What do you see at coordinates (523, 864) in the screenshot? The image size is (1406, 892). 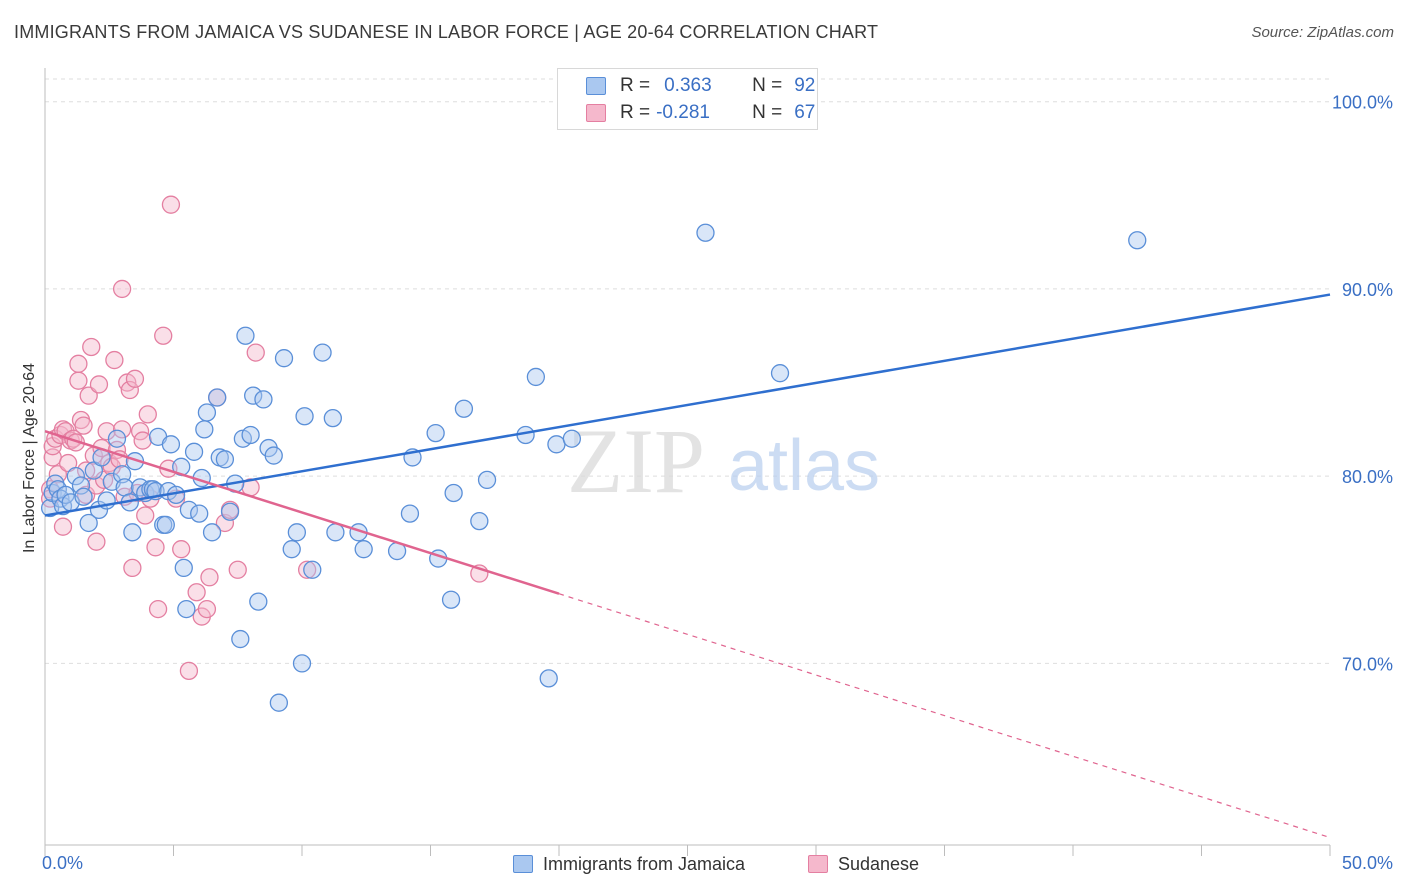 I see `jamaica-legend-swatch` at bounding box center [523, 864].